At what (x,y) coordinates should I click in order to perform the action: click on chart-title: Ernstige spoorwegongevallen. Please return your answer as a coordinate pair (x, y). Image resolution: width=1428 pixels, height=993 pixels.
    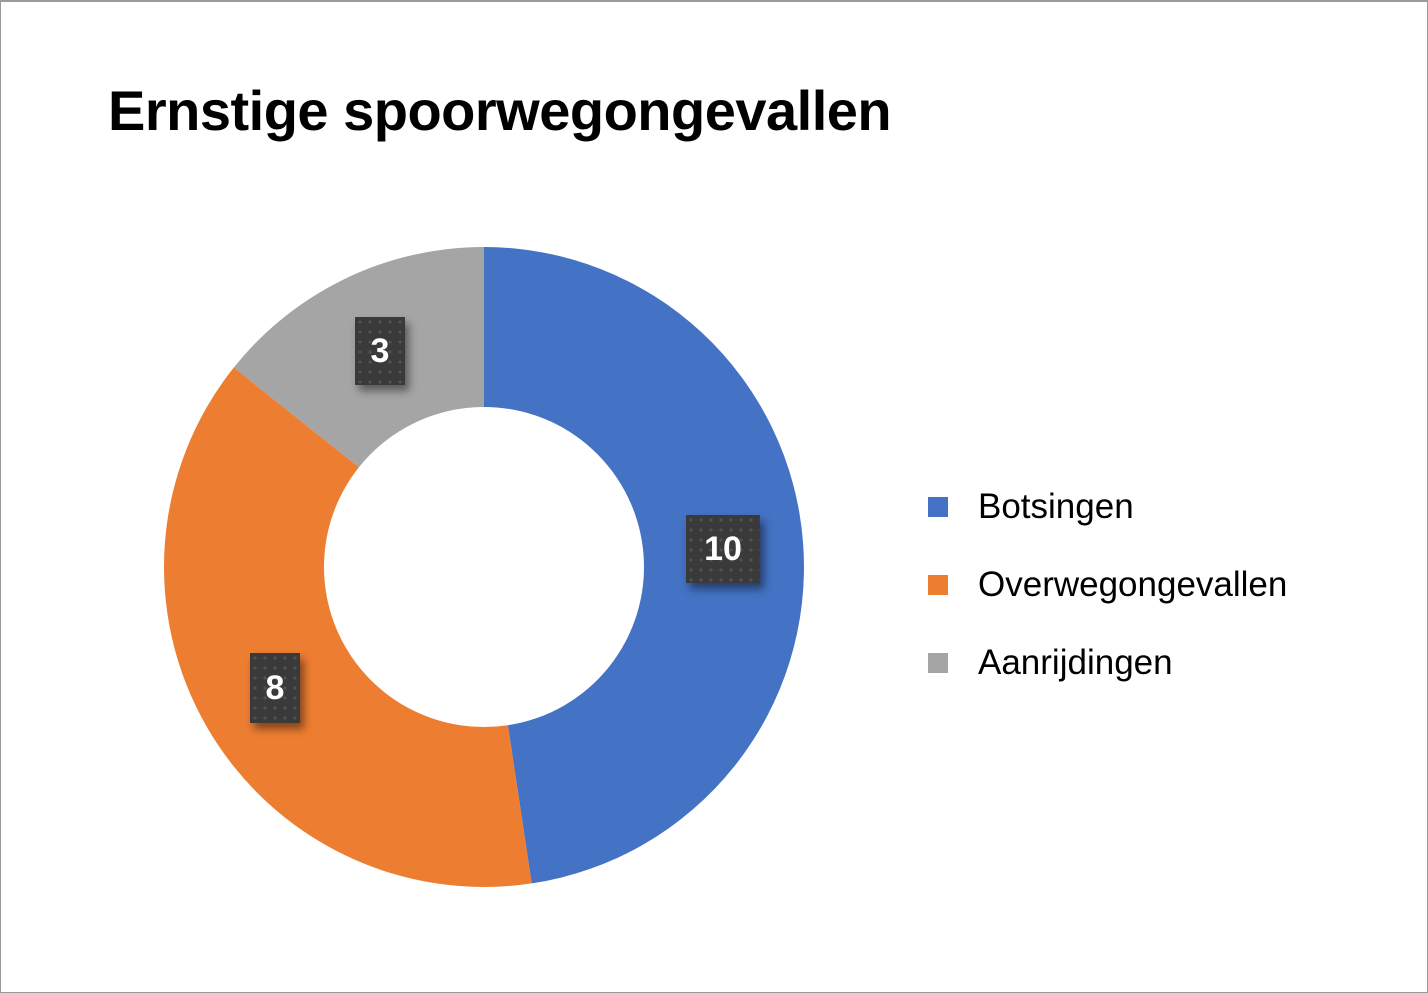
    Looking at the image, I should click on (500, 110).